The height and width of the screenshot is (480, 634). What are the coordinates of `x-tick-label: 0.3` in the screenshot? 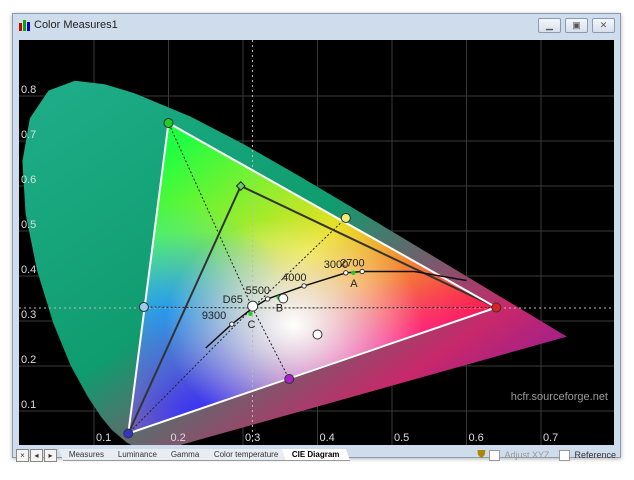 It's located at (252, 438).